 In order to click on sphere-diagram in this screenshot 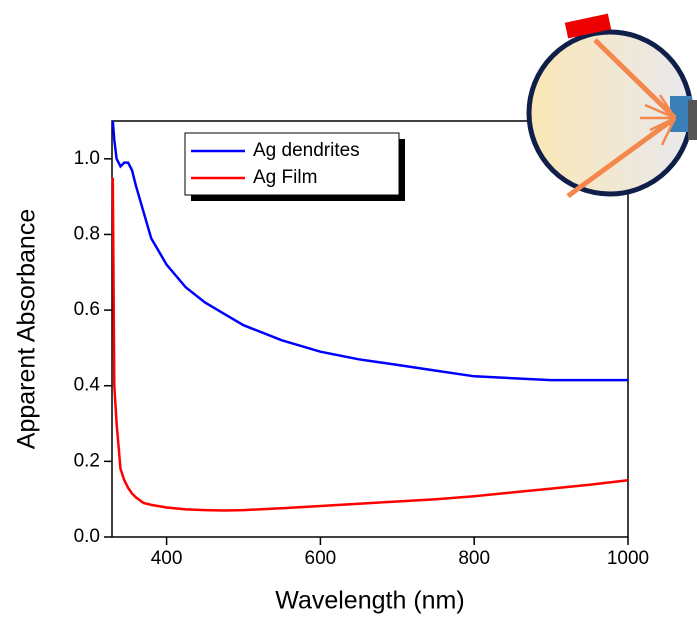, I will do `click(611, 106)`.